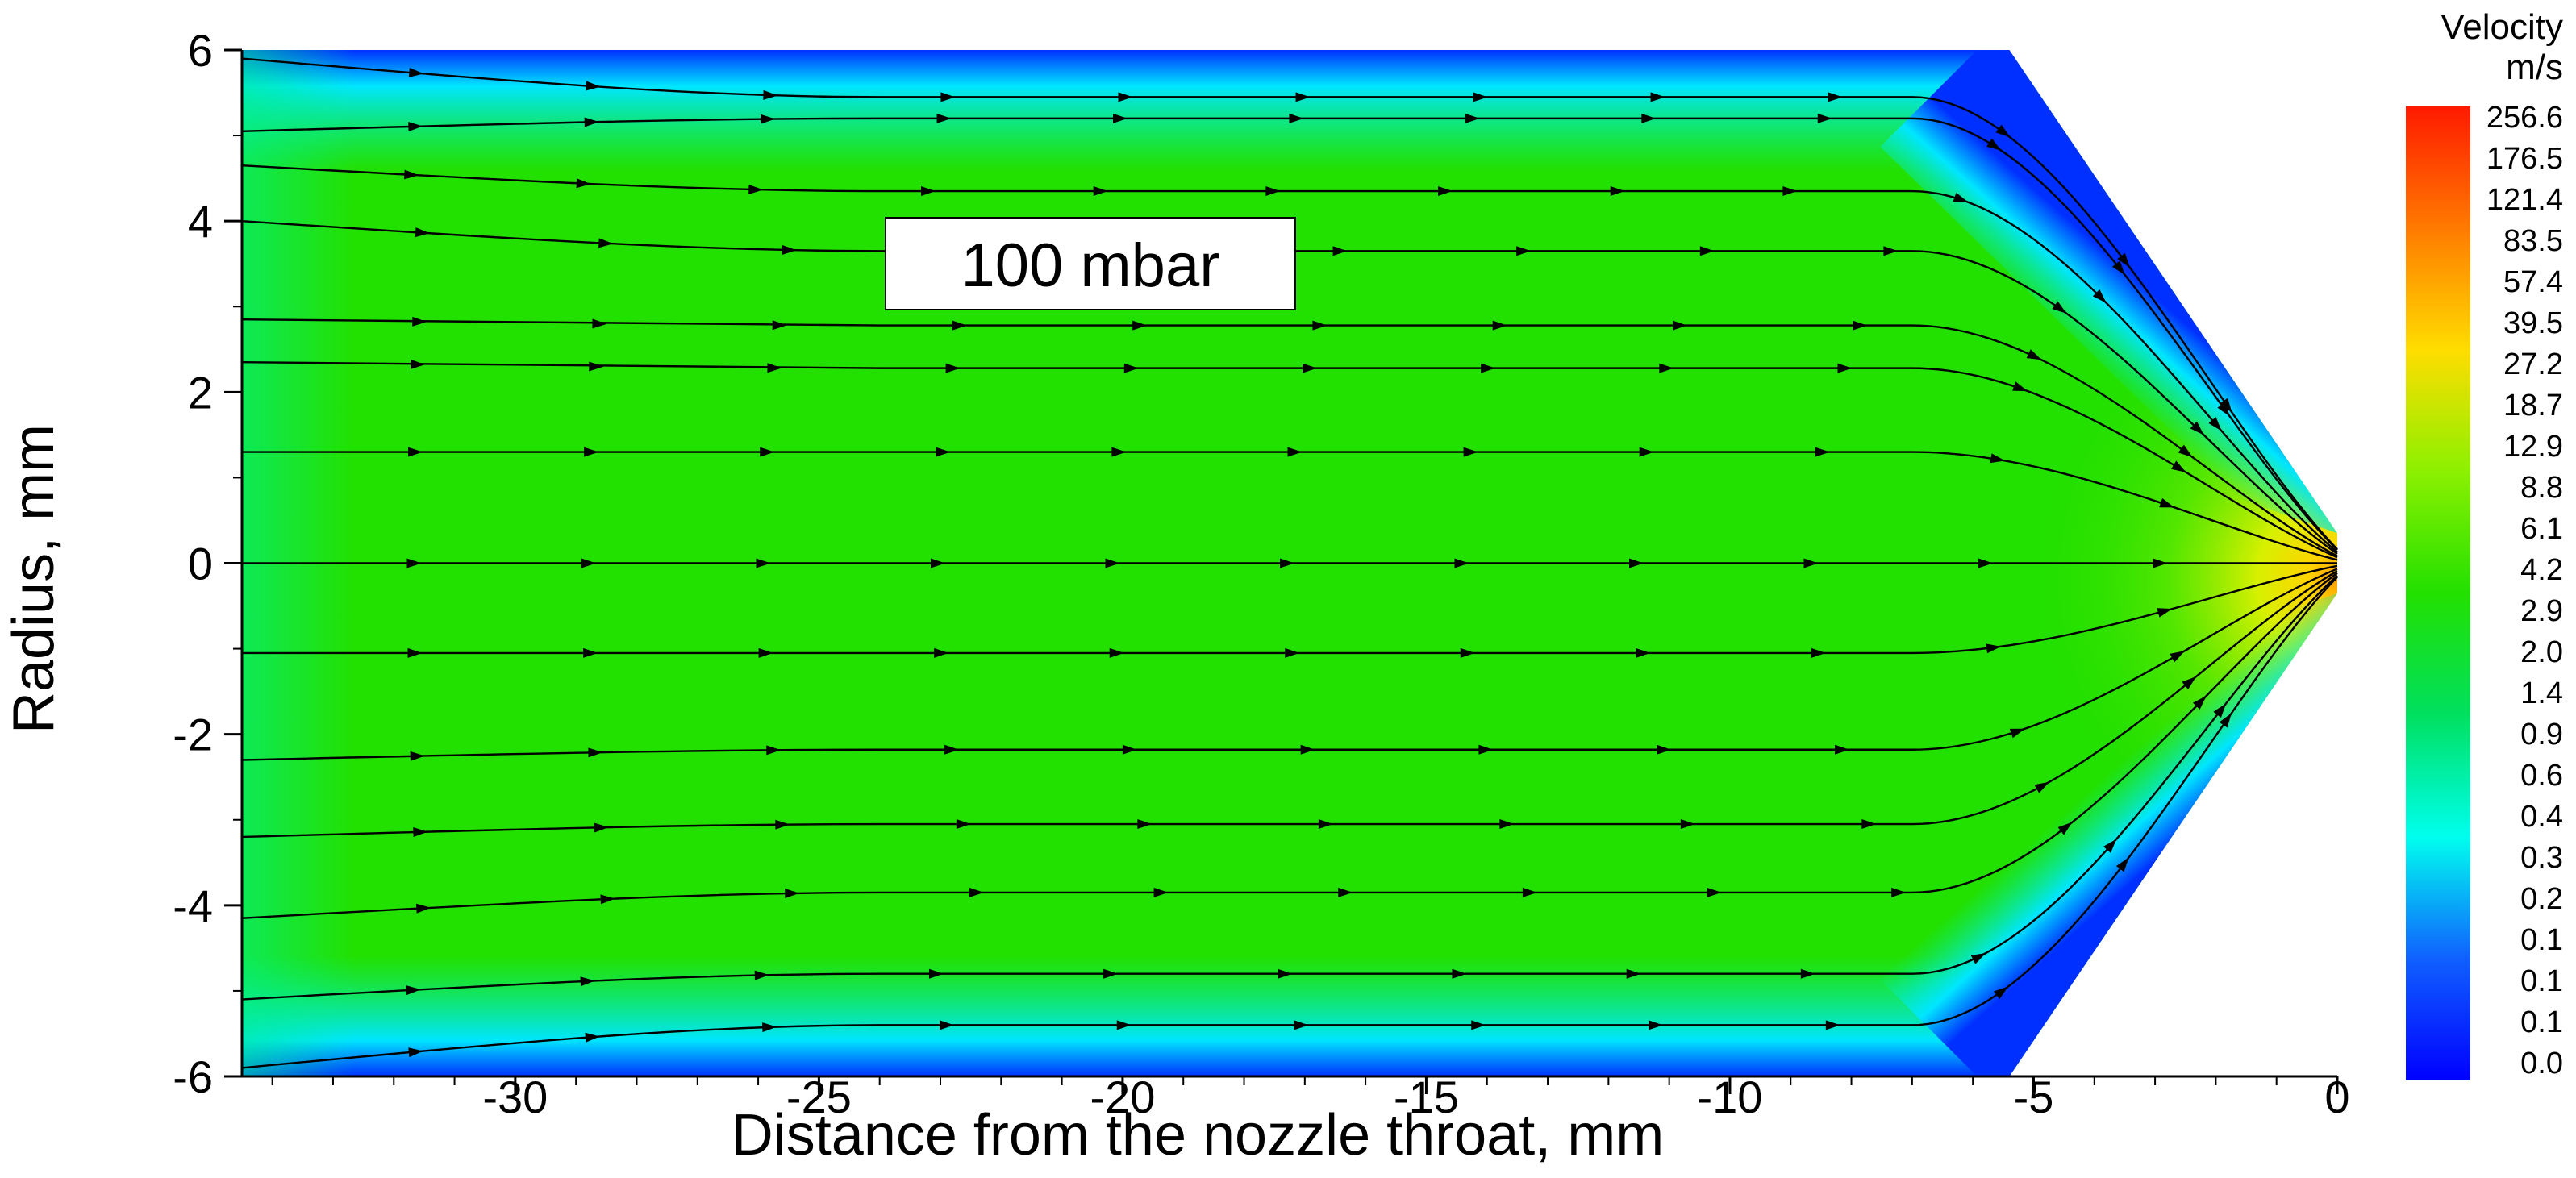  I want to click on colorbar-label: 2.9, so click(2541, 611).